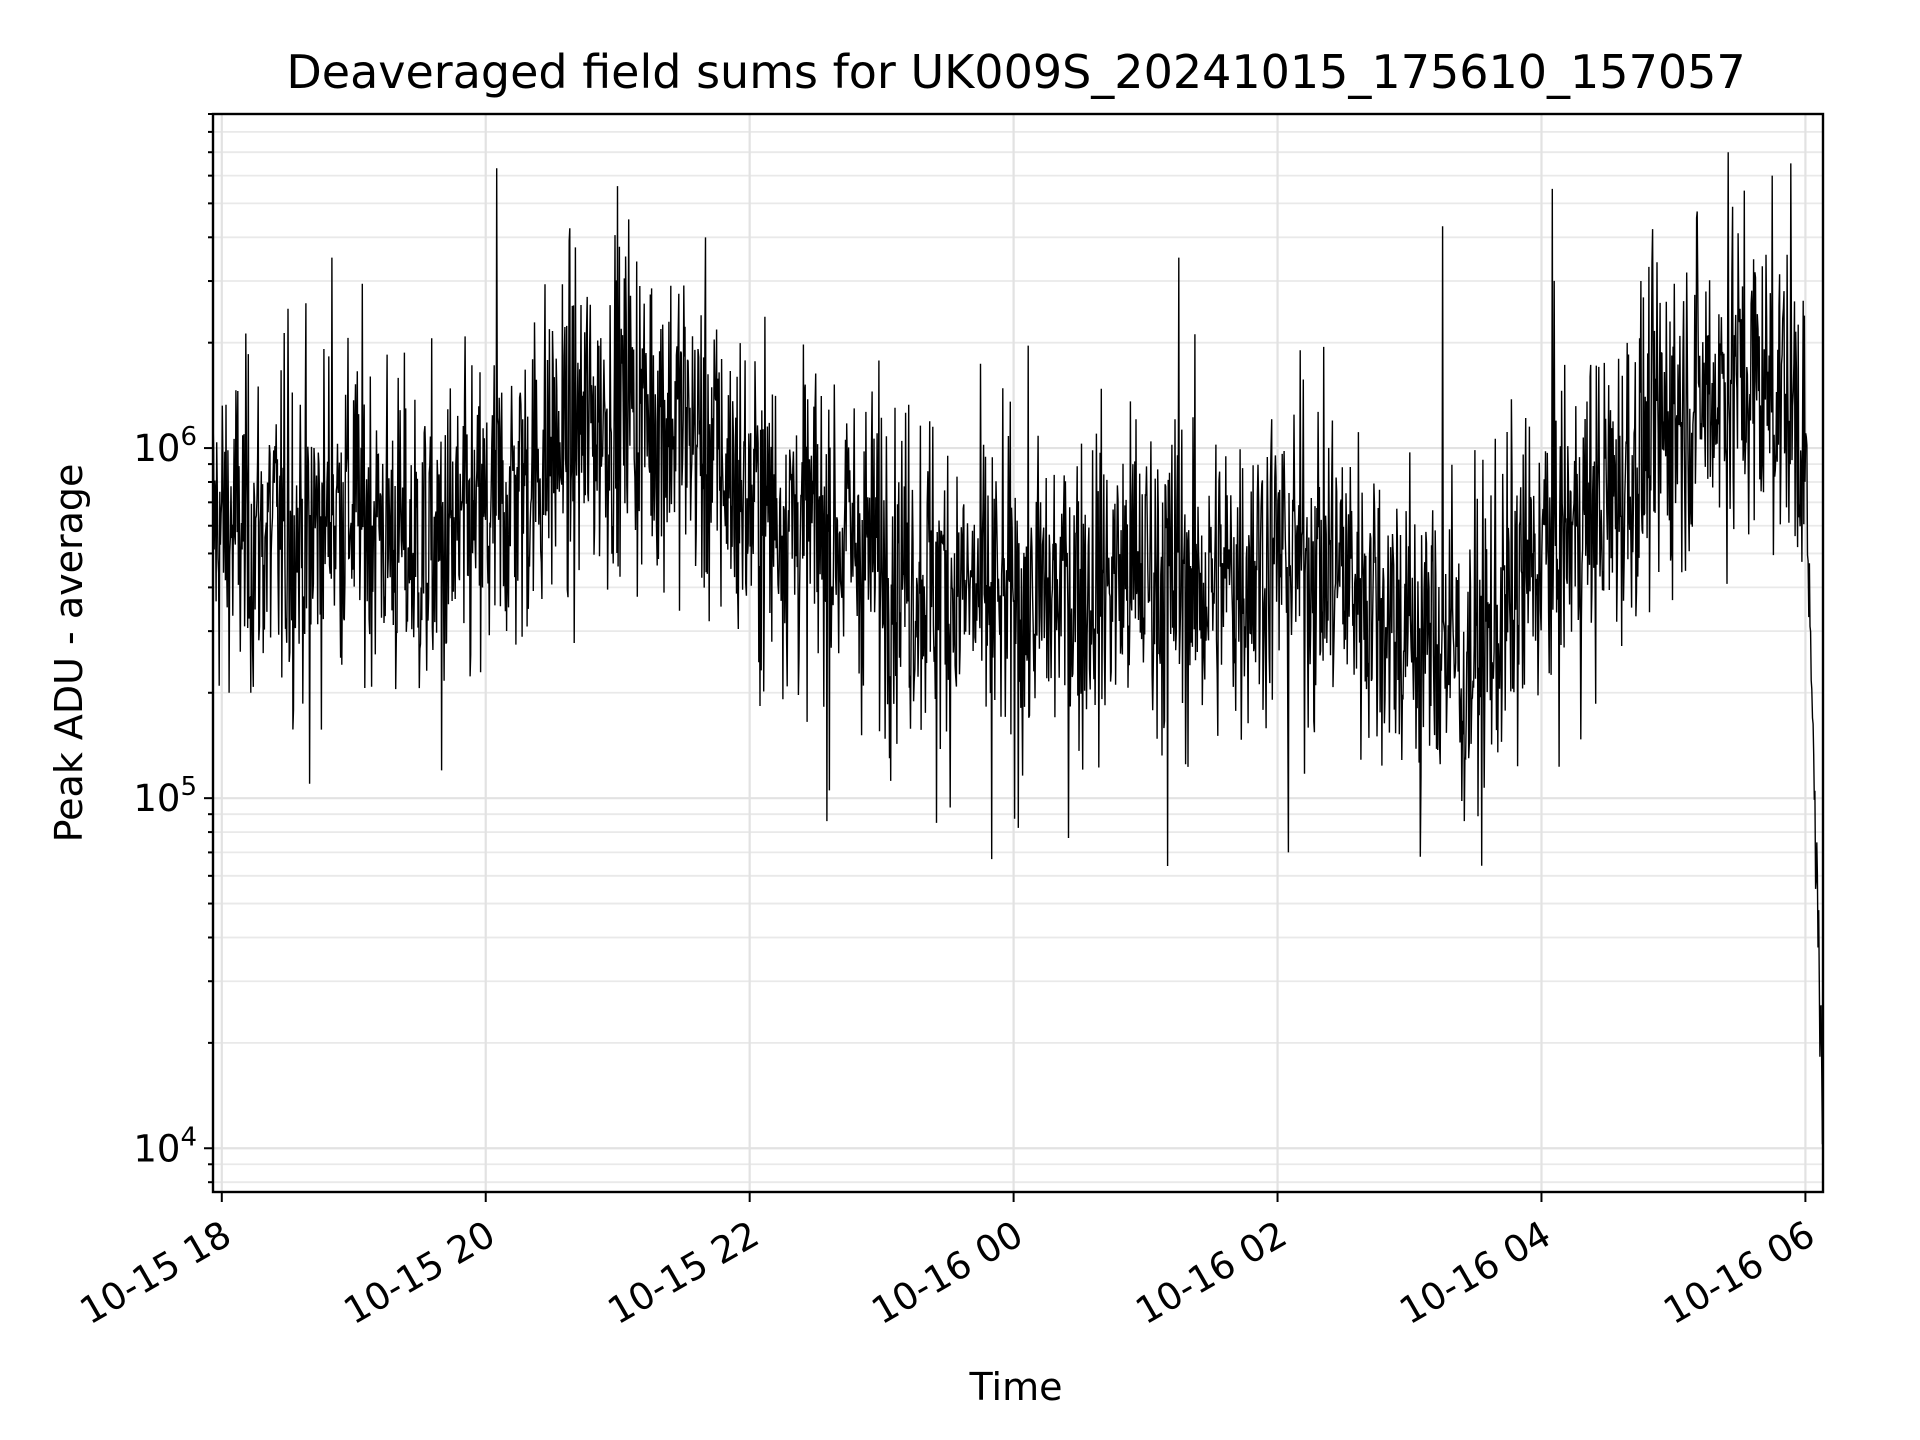 The image size is (1920, 1440). What do you see at coordinates (684, 1273) in the screenshot?
I see `x-tick-label: 10-15 22` at bounding box center [684, 1273].